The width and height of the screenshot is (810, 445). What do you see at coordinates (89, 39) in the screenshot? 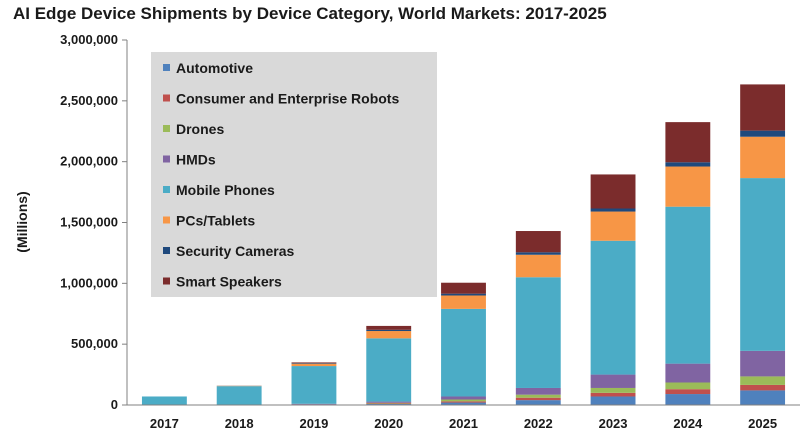
I see `y-tick-label: 3,000,000` at bounding box center [89, 39].